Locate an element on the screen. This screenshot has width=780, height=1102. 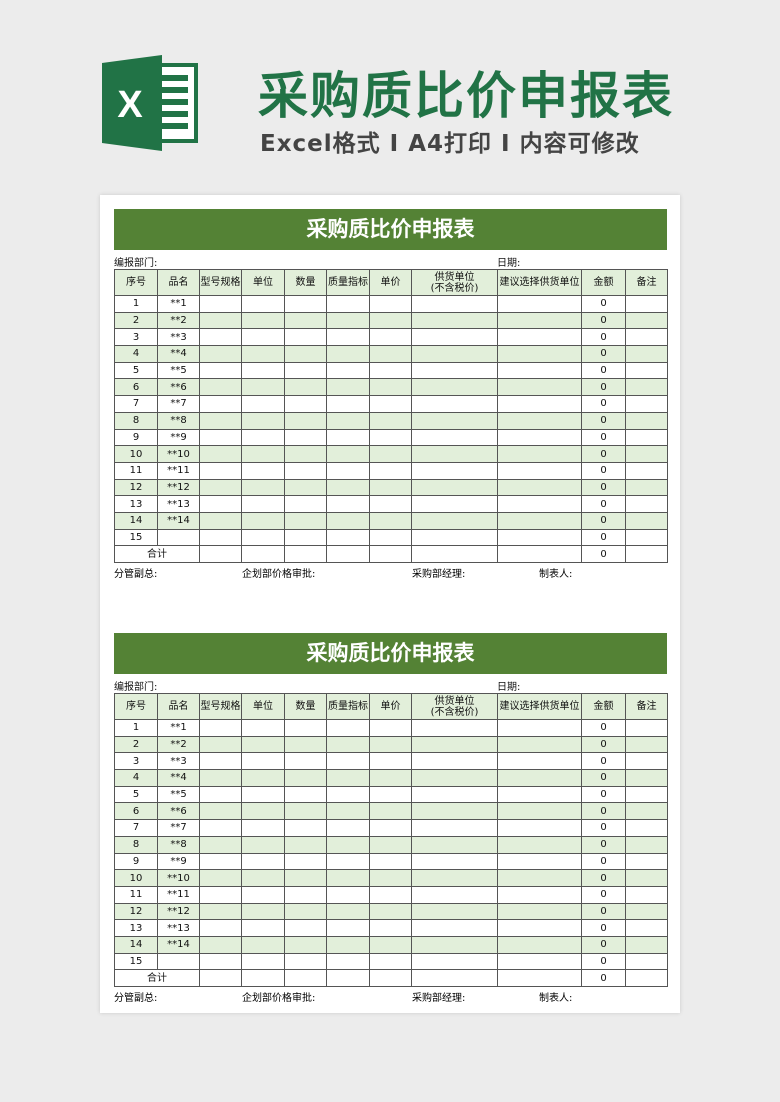
item-name is located at coordinates (178, 961).